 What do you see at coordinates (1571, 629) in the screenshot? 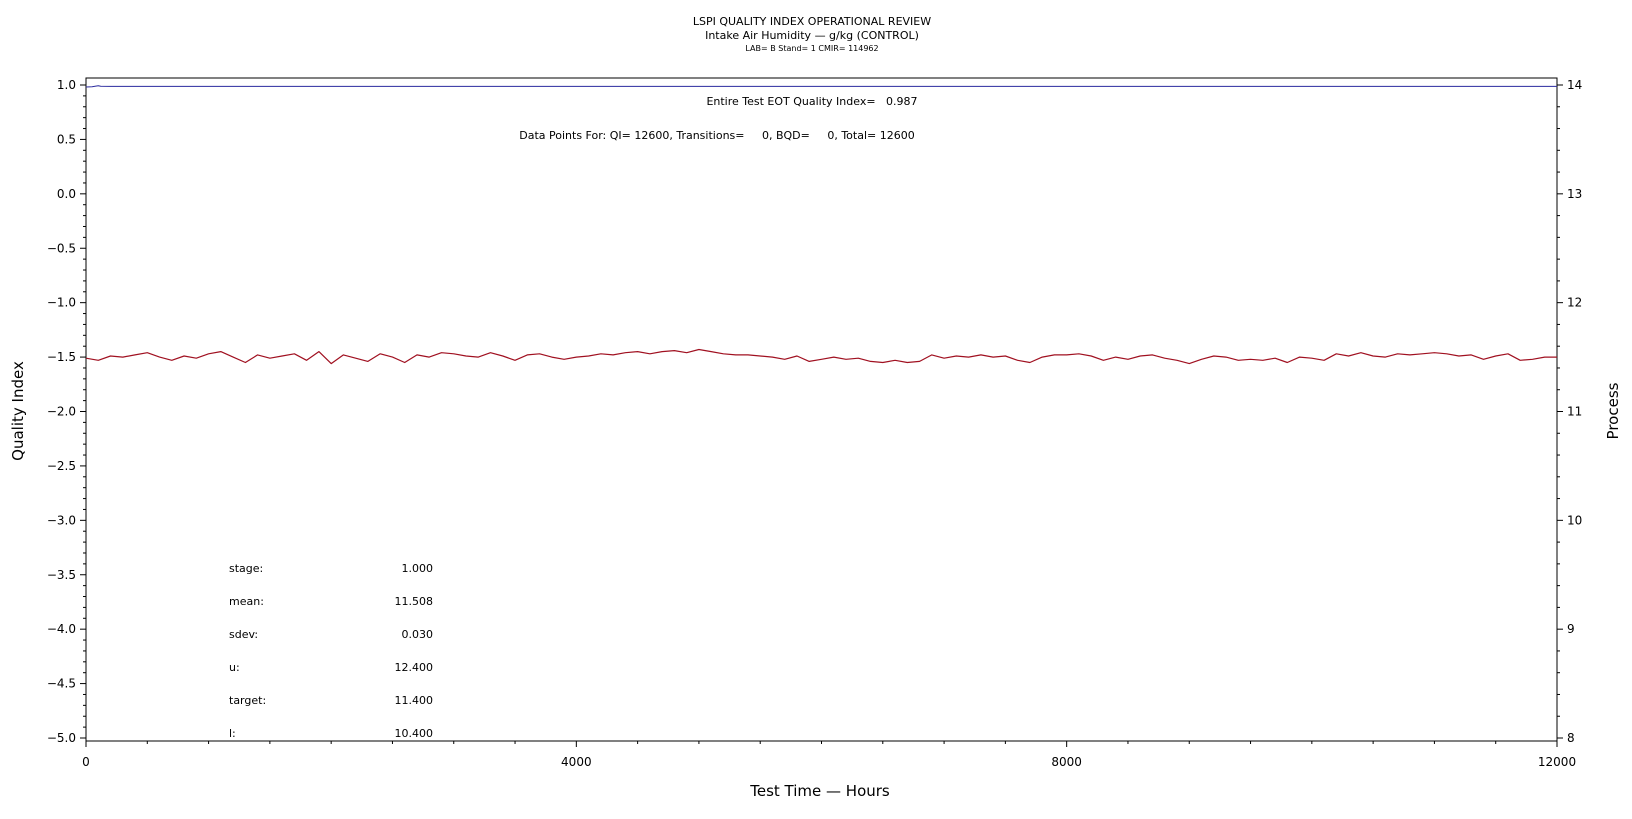
I see `y-right-tick-label: 9` at bounding box center [1571, 629].